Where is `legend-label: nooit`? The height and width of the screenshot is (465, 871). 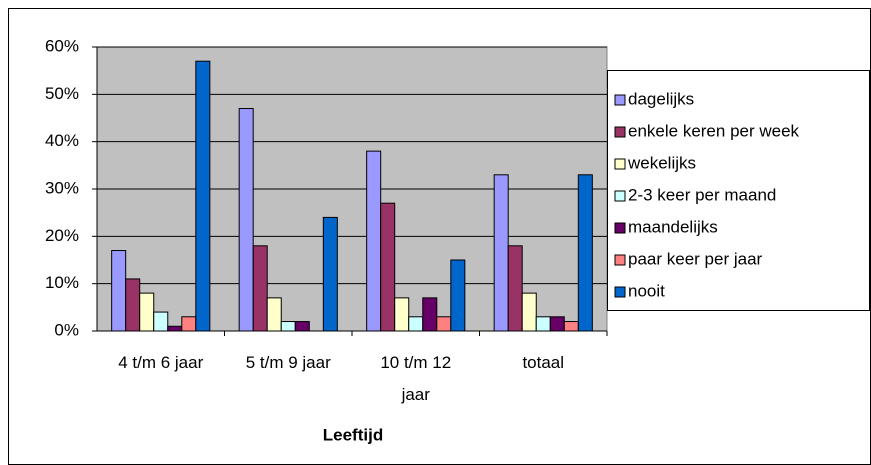 legend-label: nooit is located at coordinates (646, 290).